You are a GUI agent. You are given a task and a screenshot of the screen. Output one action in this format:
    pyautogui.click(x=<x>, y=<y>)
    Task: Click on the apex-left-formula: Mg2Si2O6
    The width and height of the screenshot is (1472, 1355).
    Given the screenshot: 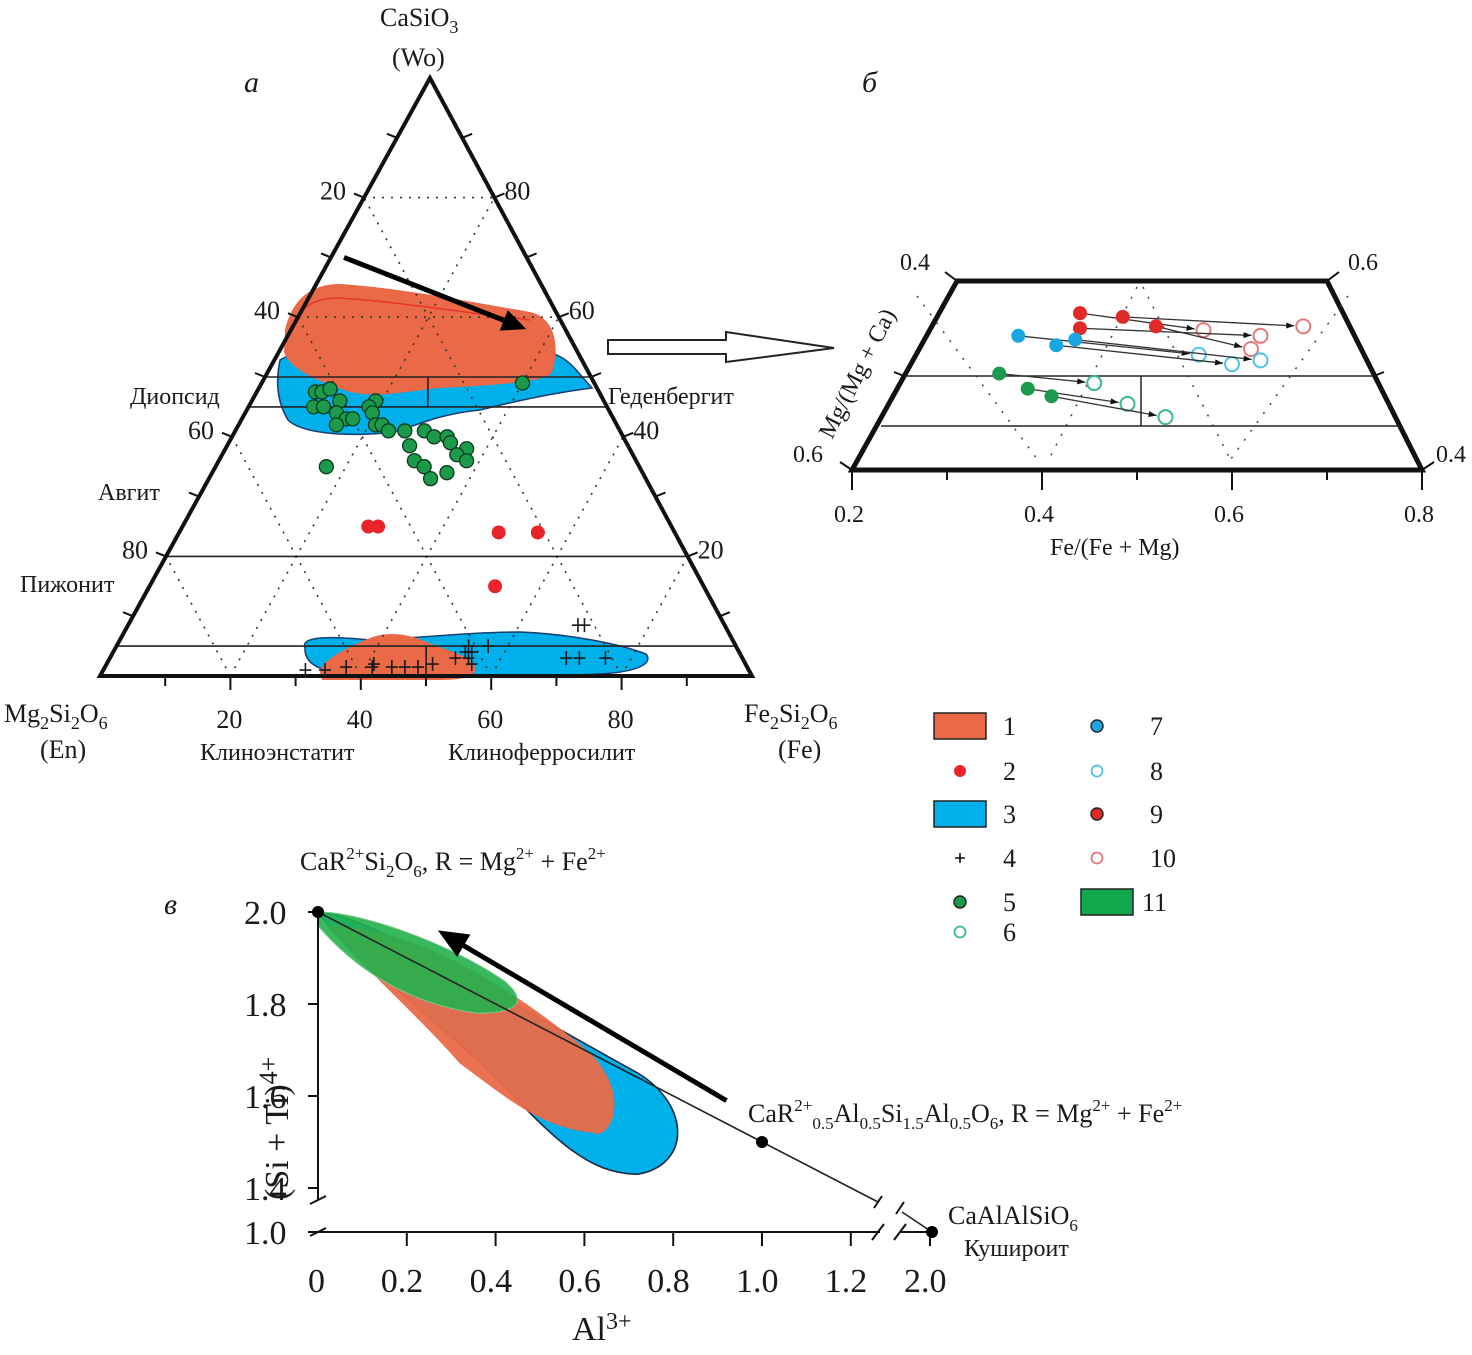 What is the action you would take?
    pyautogui.click(x=56, y=716)
    